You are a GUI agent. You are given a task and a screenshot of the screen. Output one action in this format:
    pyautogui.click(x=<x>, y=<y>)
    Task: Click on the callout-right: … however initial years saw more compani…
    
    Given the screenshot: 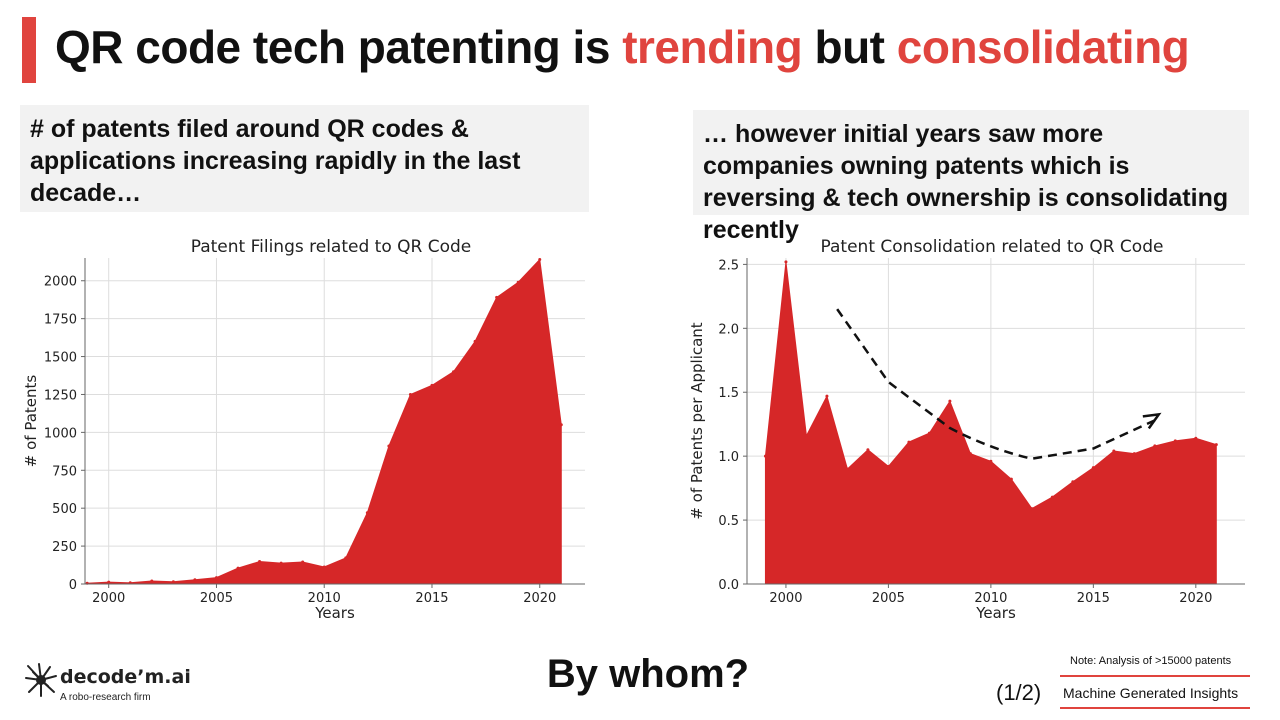 What is the action you would take?
    pyautogui.click(x=971, y=177)
    